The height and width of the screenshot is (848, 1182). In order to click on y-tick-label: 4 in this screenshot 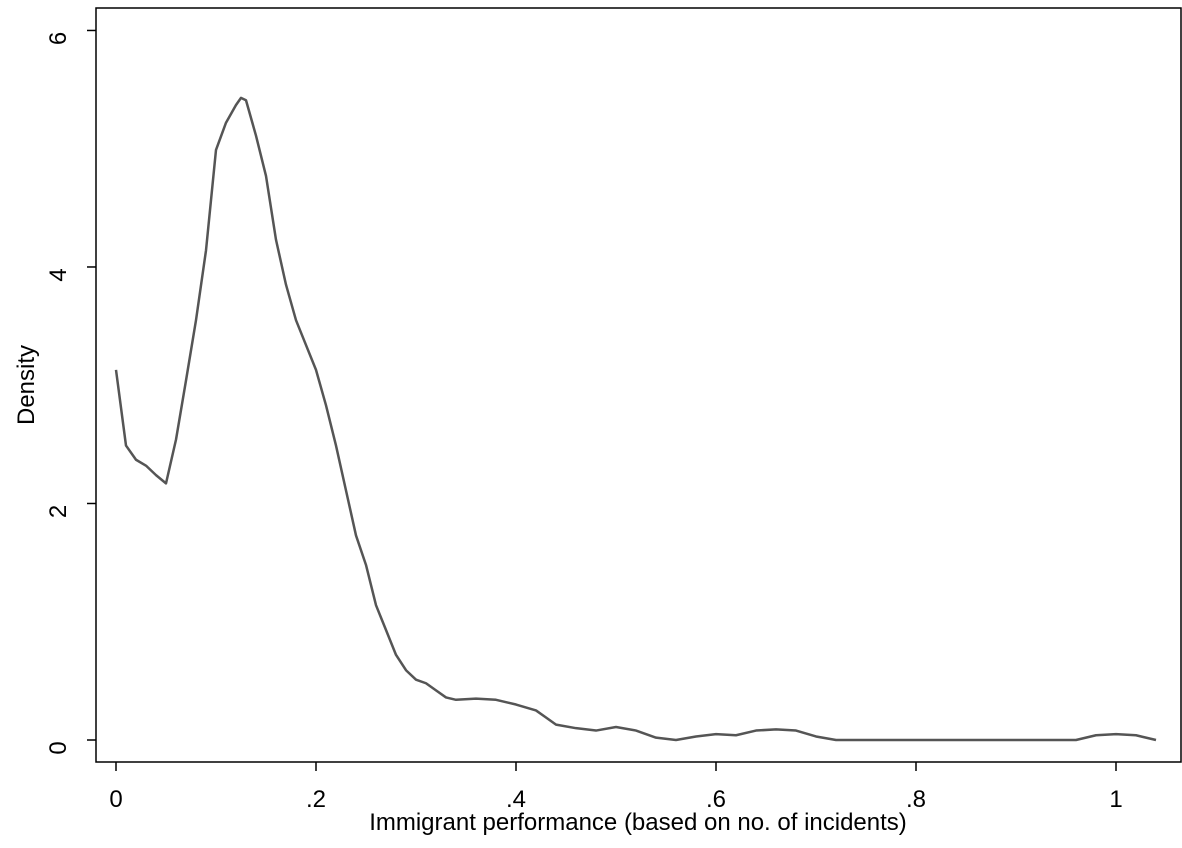, I will do `click(58, 274)`.